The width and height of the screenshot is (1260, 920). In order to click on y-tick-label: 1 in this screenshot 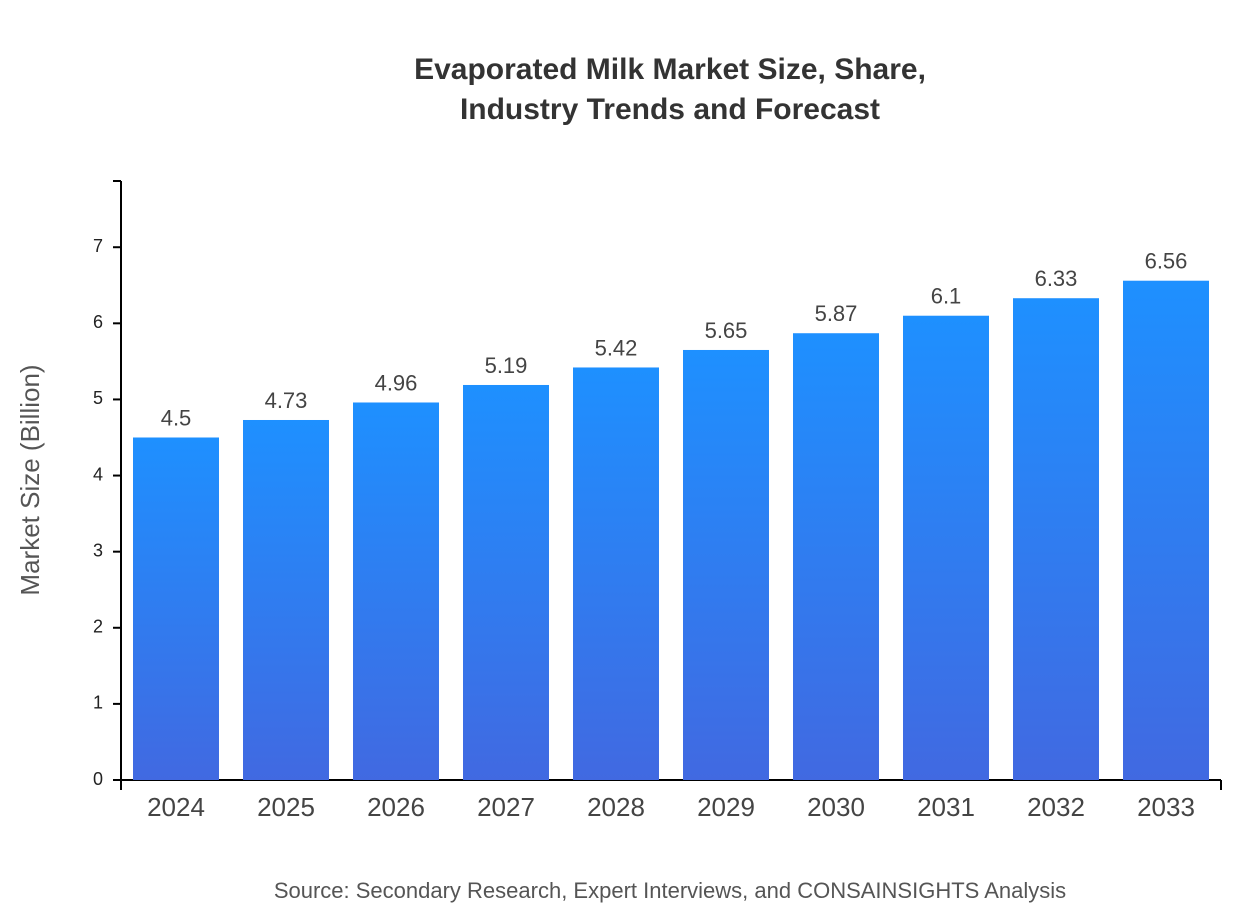, I will do `click(98, 703)`.